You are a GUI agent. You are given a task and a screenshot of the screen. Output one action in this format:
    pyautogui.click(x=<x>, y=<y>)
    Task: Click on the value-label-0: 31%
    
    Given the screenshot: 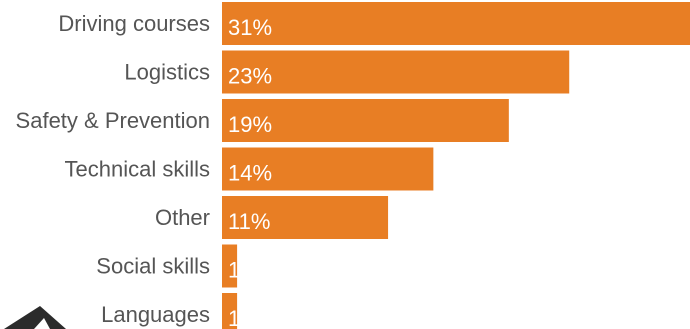 What is the action you would take?
    pyautogui.click(x=250, y=27)
    